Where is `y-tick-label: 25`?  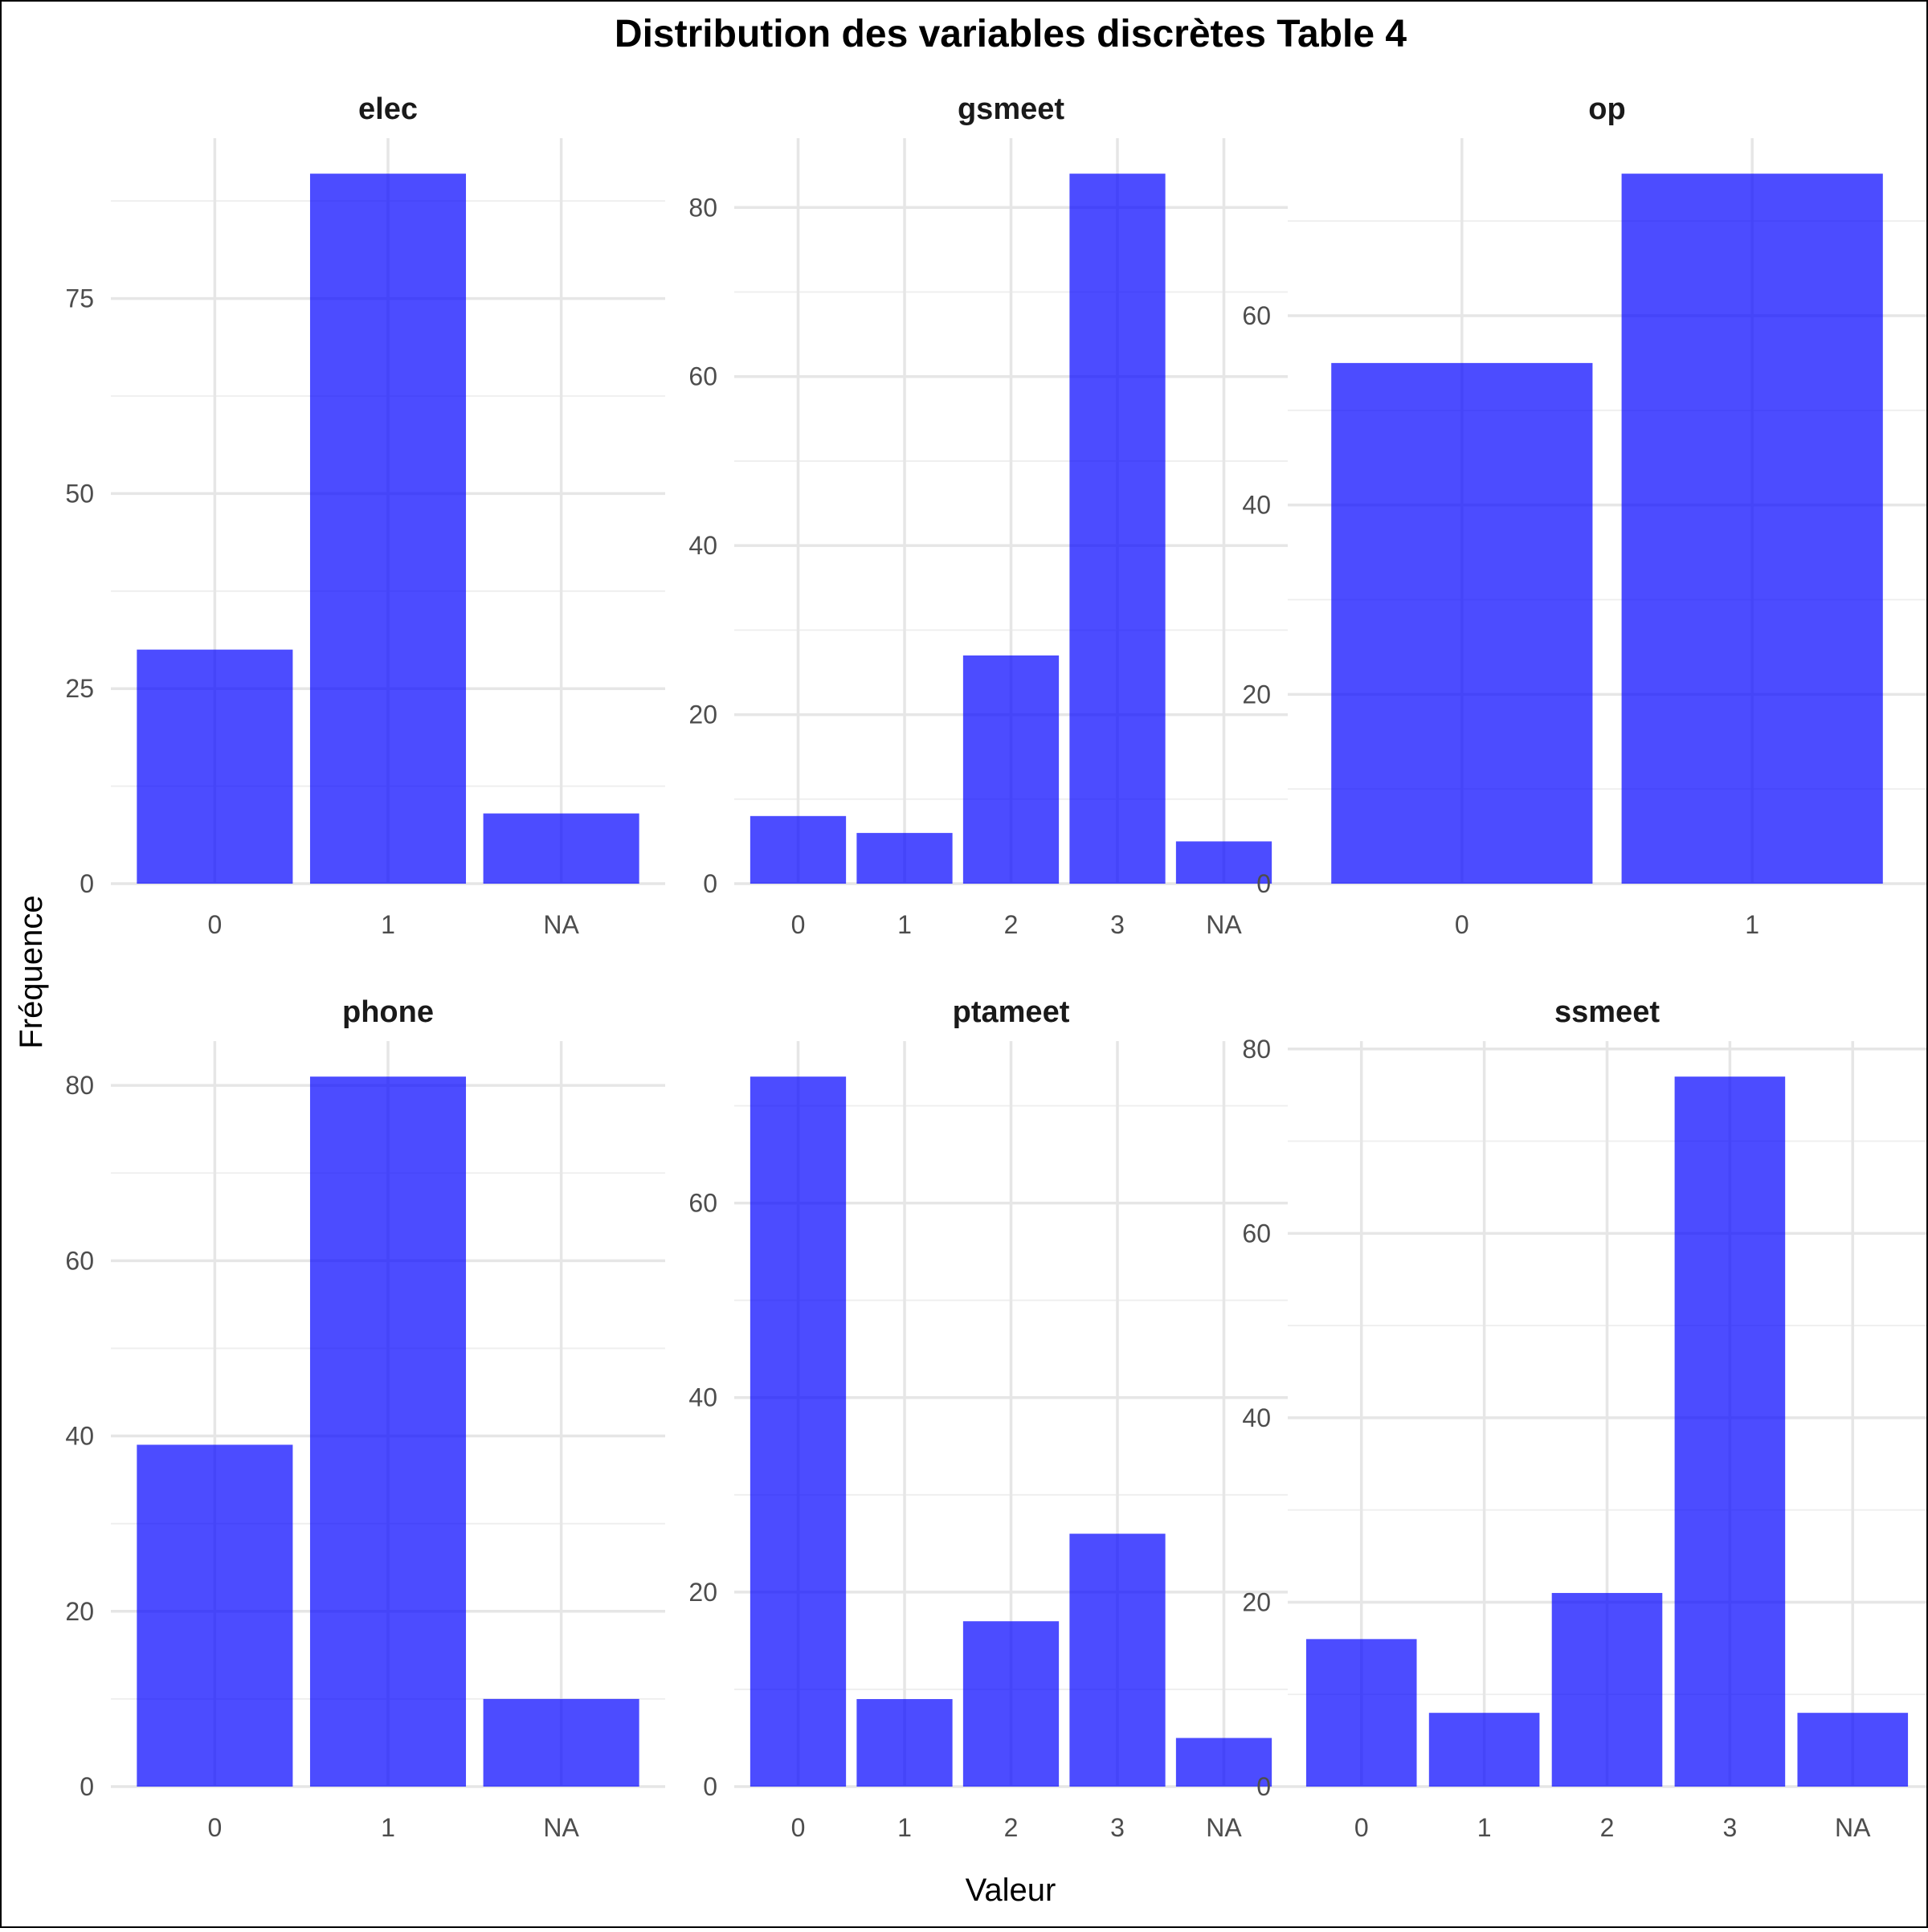 y-tick-label: 25 is located at coordinates (79, 688).